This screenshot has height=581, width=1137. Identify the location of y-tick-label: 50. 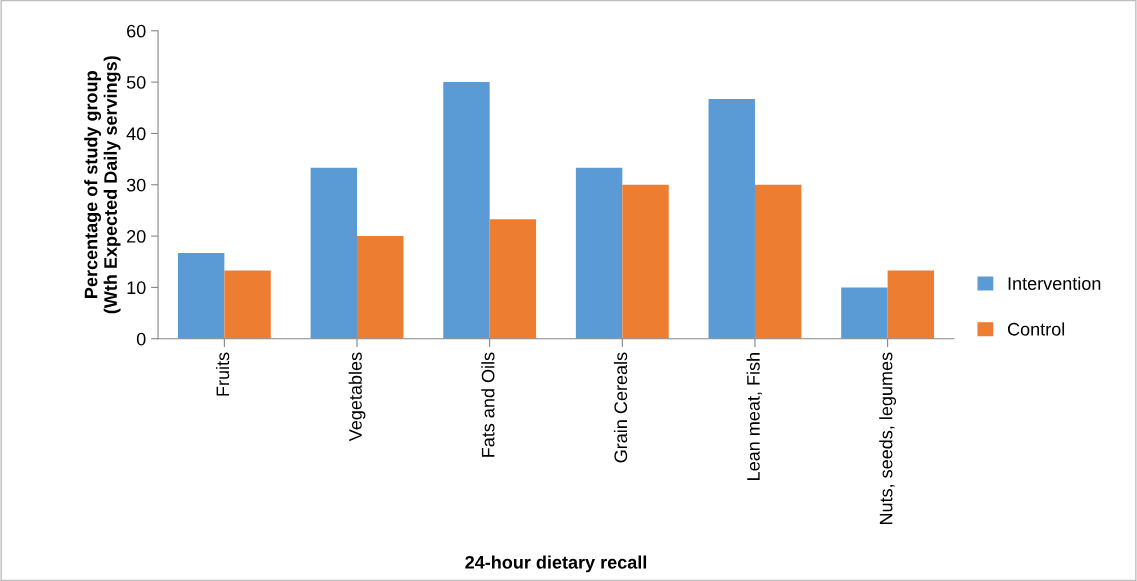
(136, 82).